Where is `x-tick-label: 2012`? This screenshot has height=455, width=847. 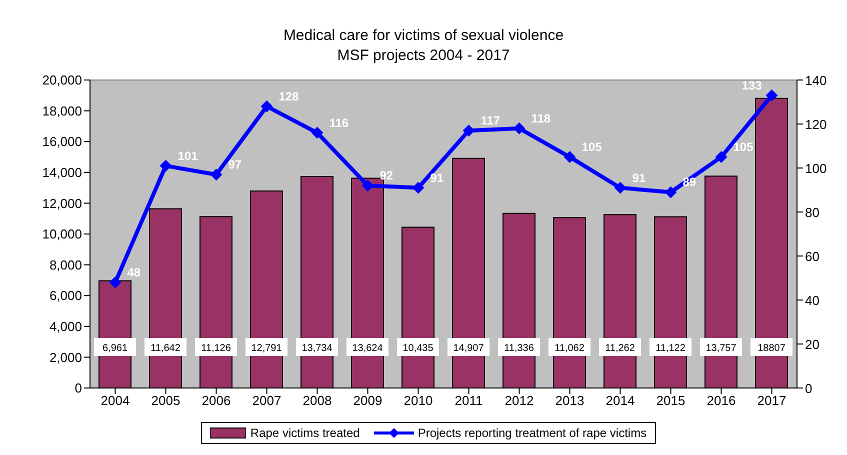
x-tick-label: 2012 is located at coordinates (519, 400).